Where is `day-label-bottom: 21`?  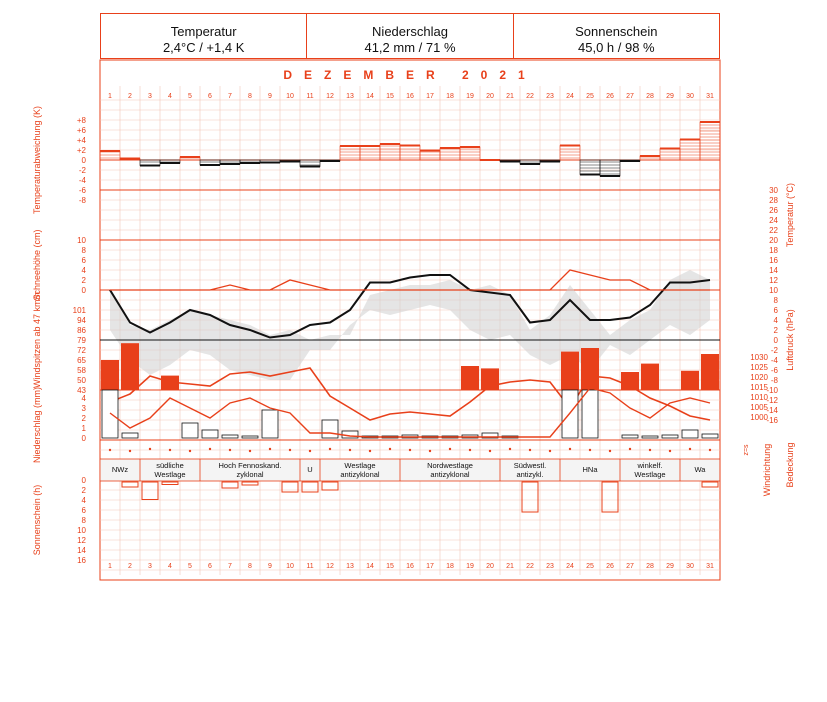
day-label-bottom: 21 is located at coordinates (510, 566).